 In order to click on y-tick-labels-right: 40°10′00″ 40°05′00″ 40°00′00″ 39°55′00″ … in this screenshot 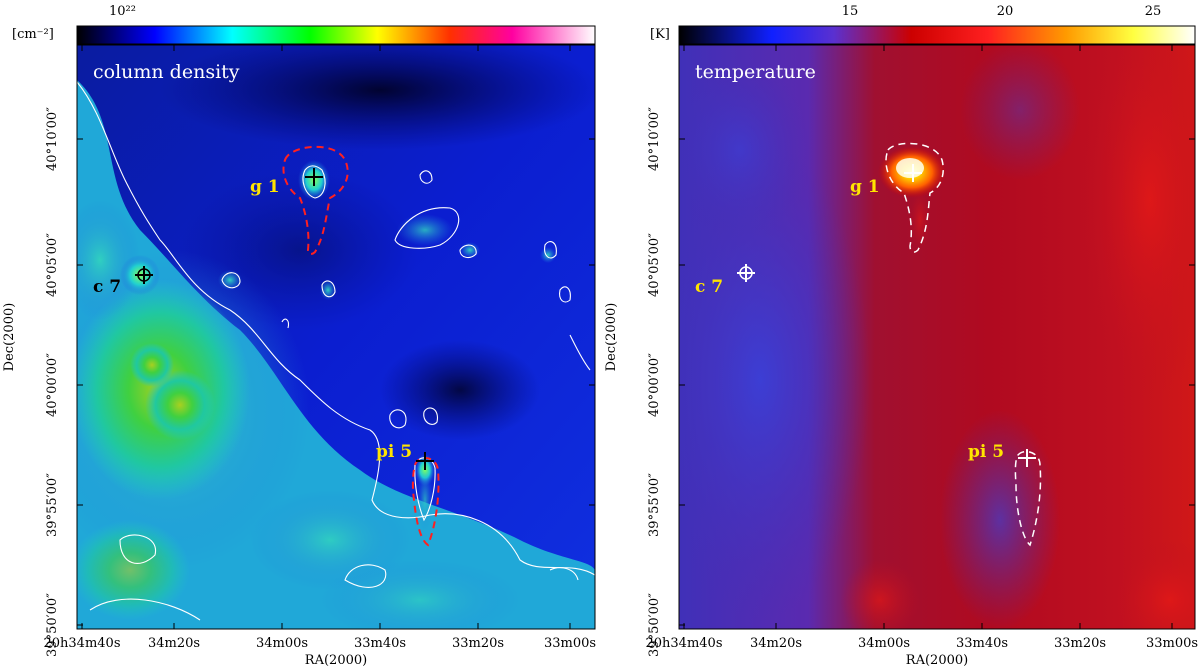, I will do `click(654, 382)`.